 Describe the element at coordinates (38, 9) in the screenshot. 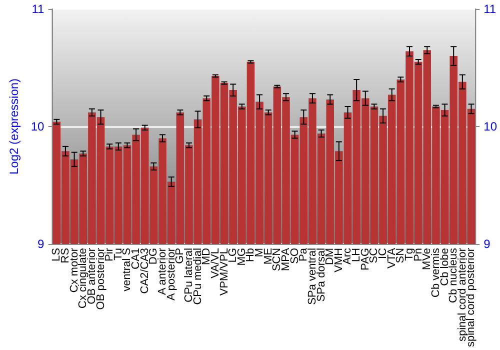

I see `y-tick-label: 11` at that location.